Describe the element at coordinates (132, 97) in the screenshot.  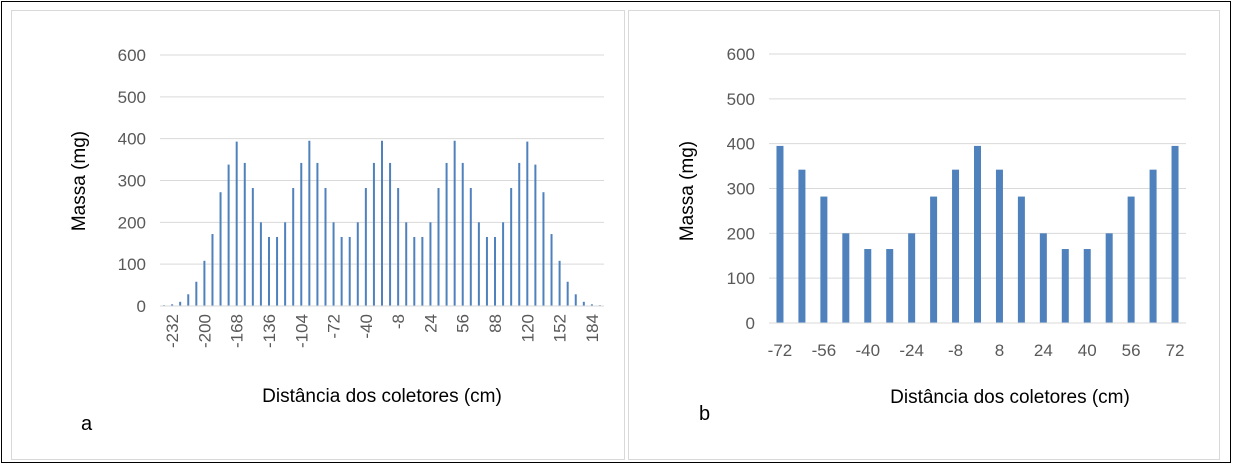
I see `y-tick-label: 500` at that location.